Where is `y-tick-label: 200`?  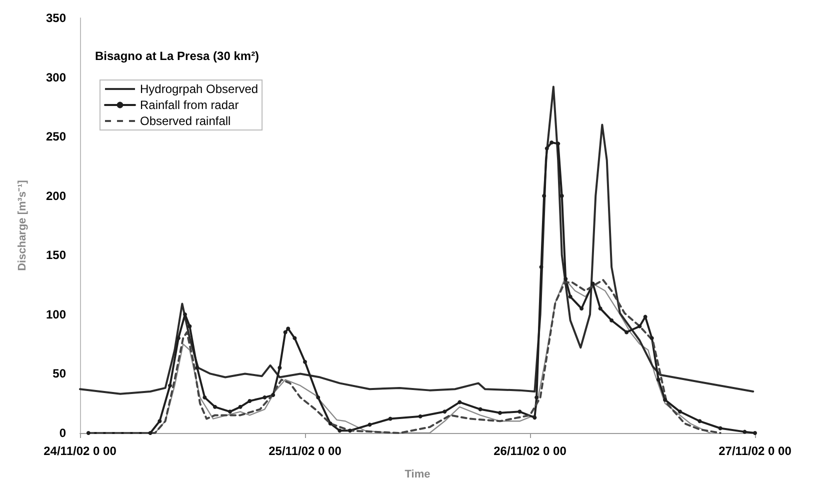 y-tick-label: 200 is located at coordinates (56, 195).